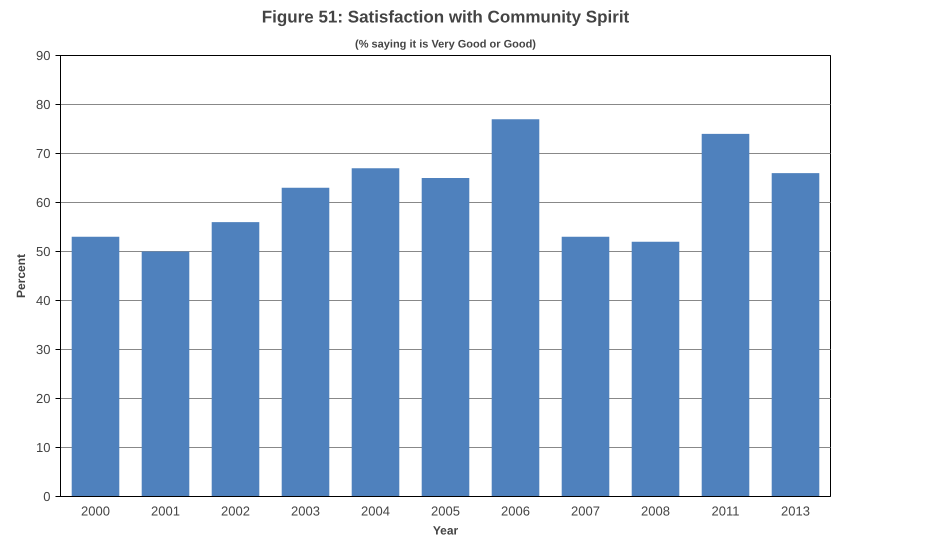  Describe the element at coordinates (515, 511) in the screenshot. I see `x-tick-label: 2006` at that location.